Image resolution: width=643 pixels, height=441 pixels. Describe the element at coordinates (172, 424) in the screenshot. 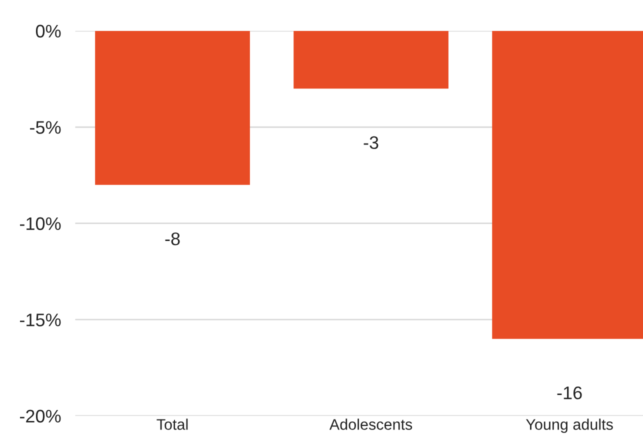

I see `x-tick-label: Total` at that location.